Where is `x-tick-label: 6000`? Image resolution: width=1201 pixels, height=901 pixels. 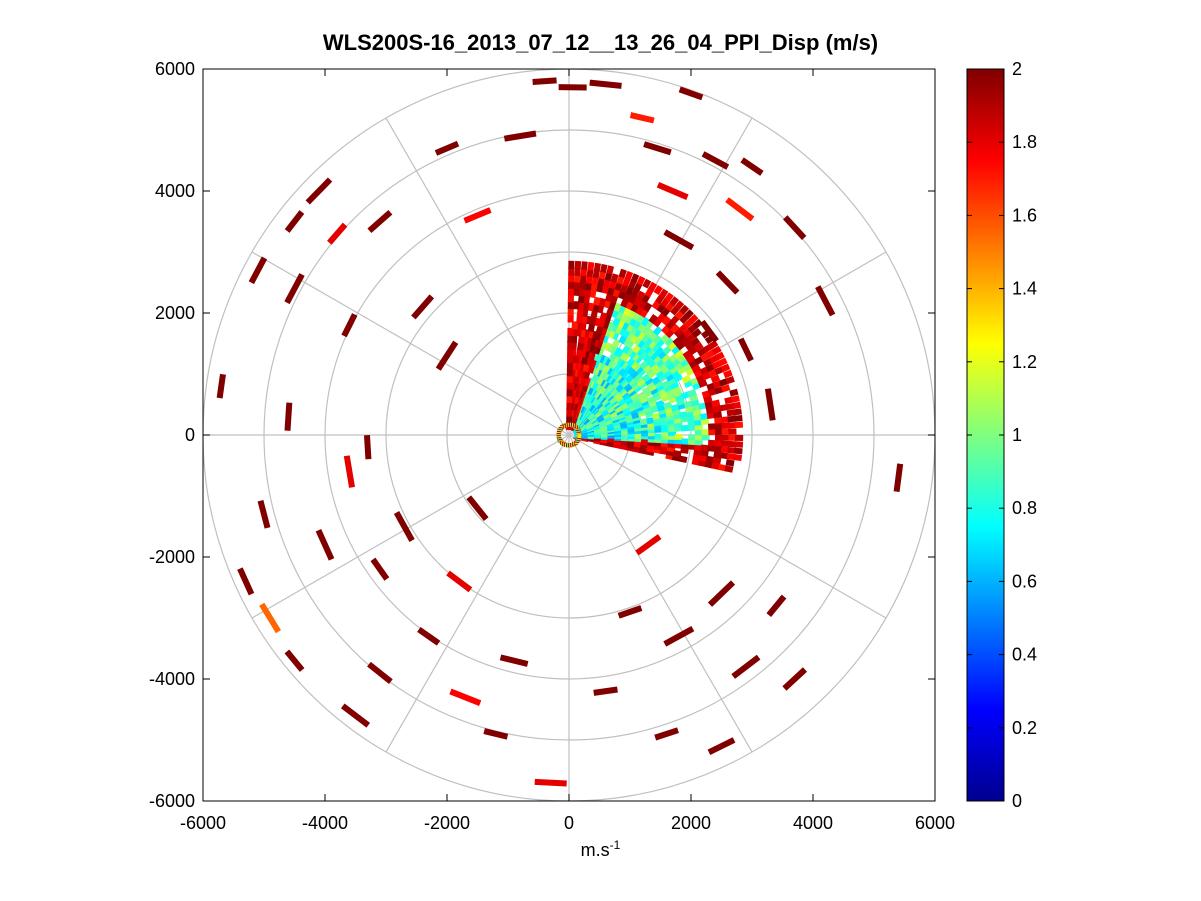
x-tick-label: 6000 is located at coordinates (935, 823).